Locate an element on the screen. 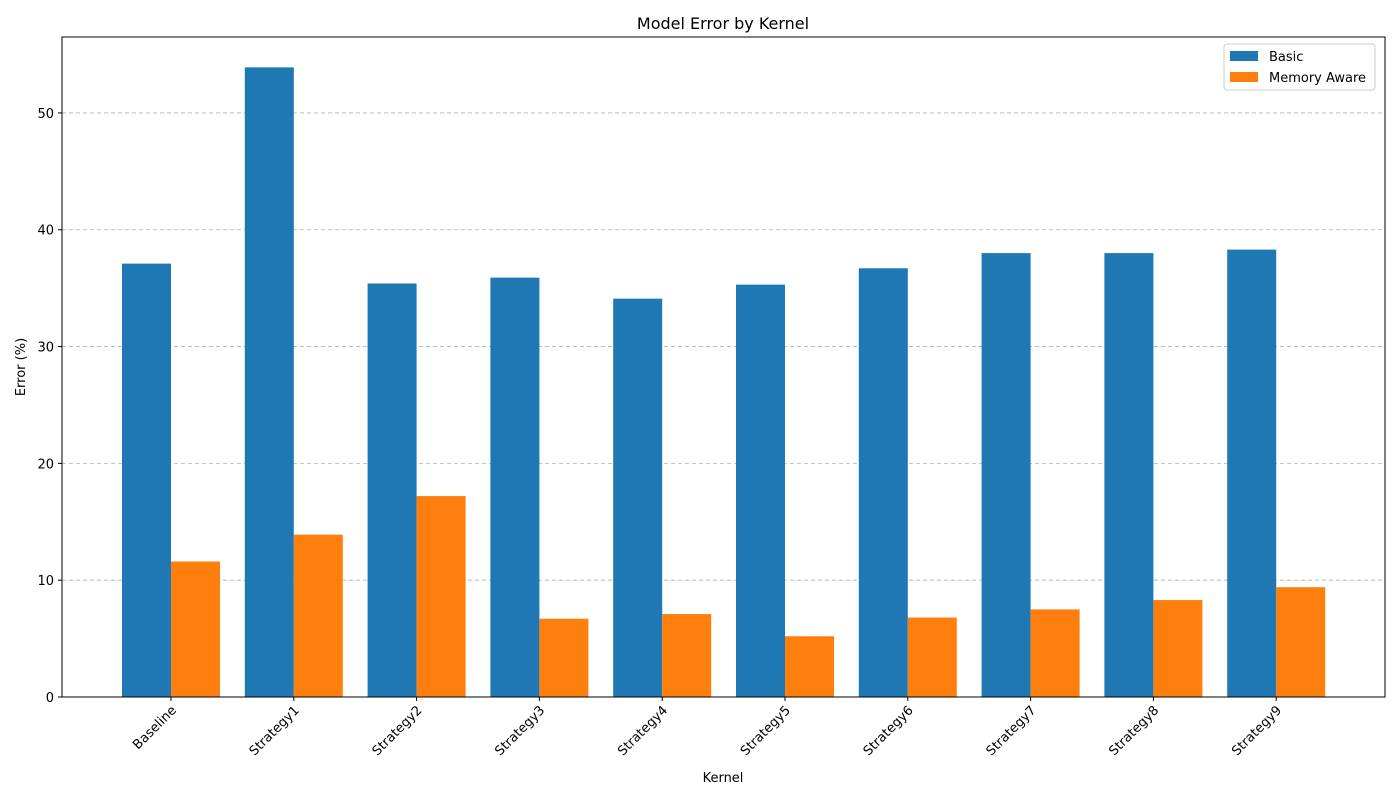 The width and height of the screenshot is (1400, 800). y-tick-label: 10 is located at coordinates (45, 581).